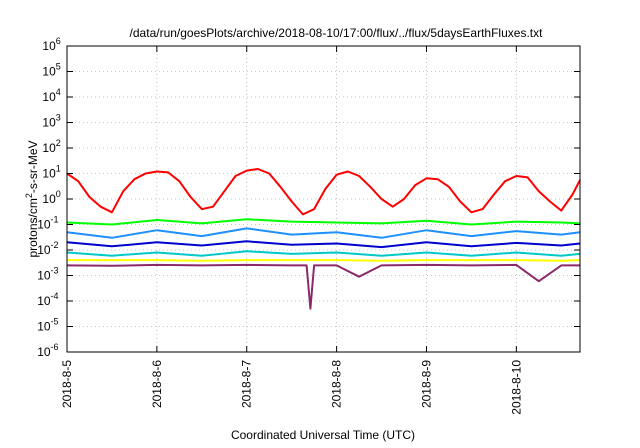 This screenshot has width=640, height=448. I want to click on x-tick-label: 2018-8-7, so click(247, 384).